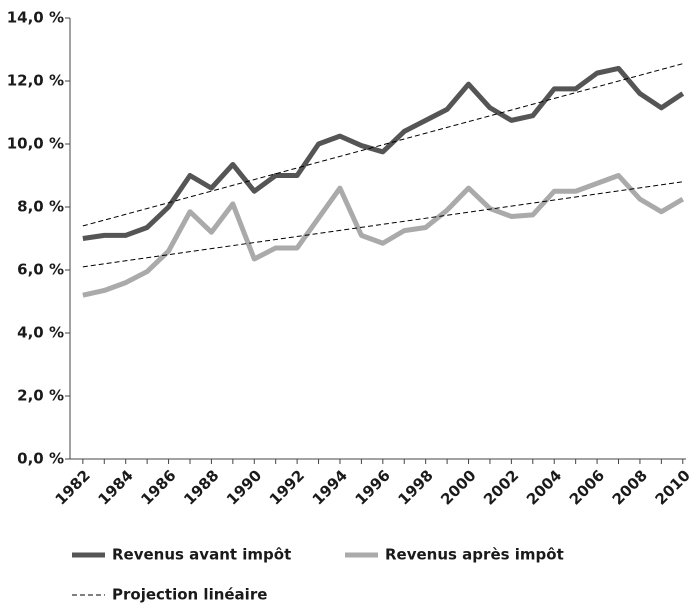 The width and height of the screenshot is (690, 611). Describe the element at coordinates (244, 487) in the screenshot. I see `x-tick-label: 1990` at that location.